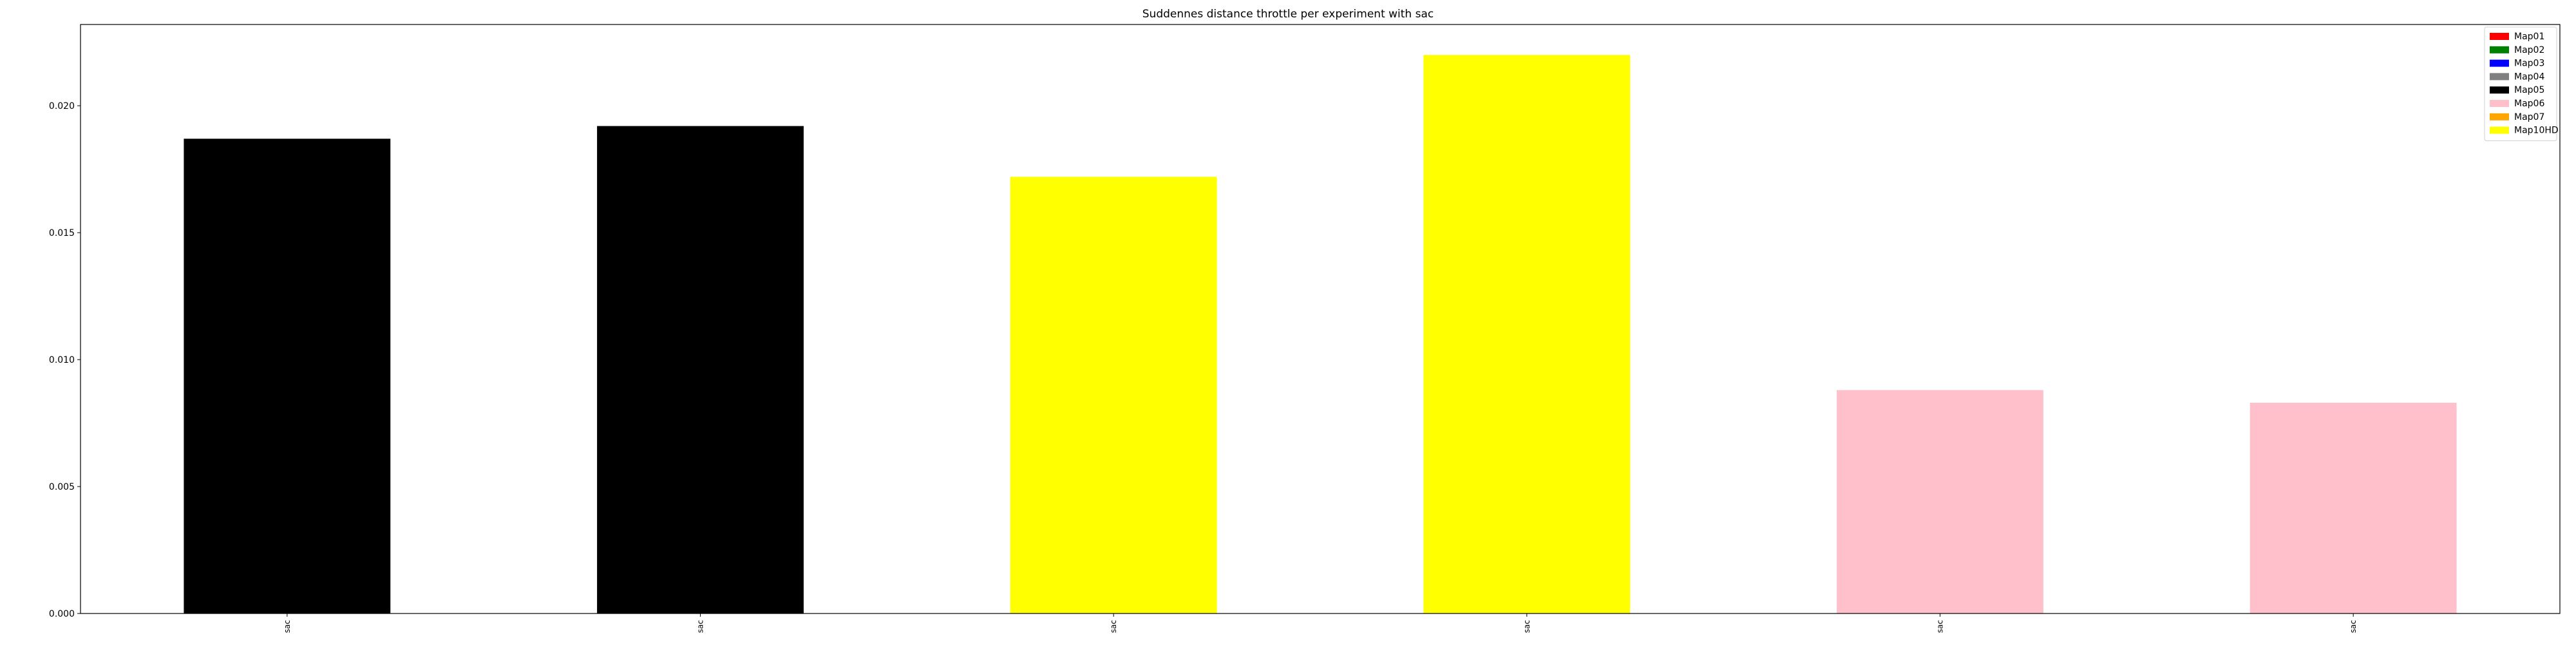 This screenshot has width=2576, height=647. I want to click on y-tick-label: 0.005, so click(62, 487).